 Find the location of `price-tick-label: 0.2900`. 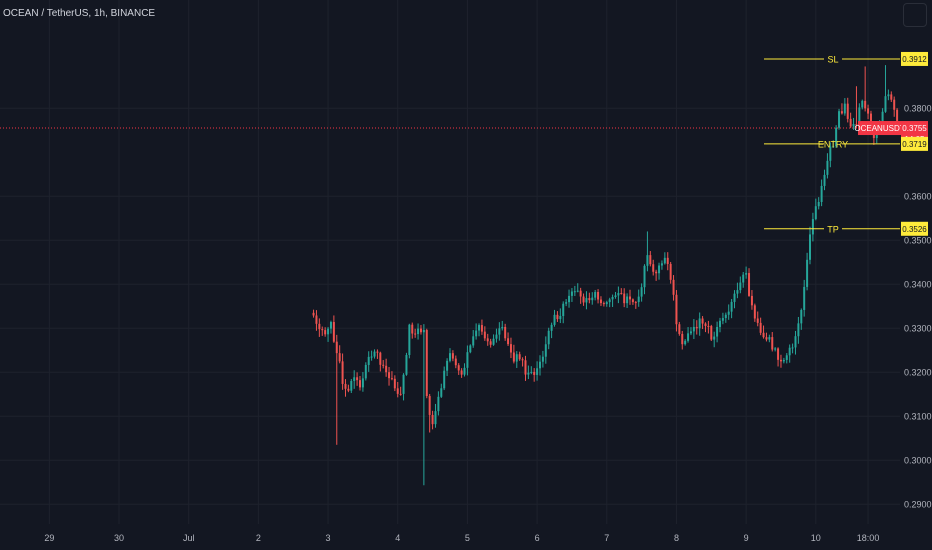

price-tick-label: 0.2900 is located at coordinates (918, 505).